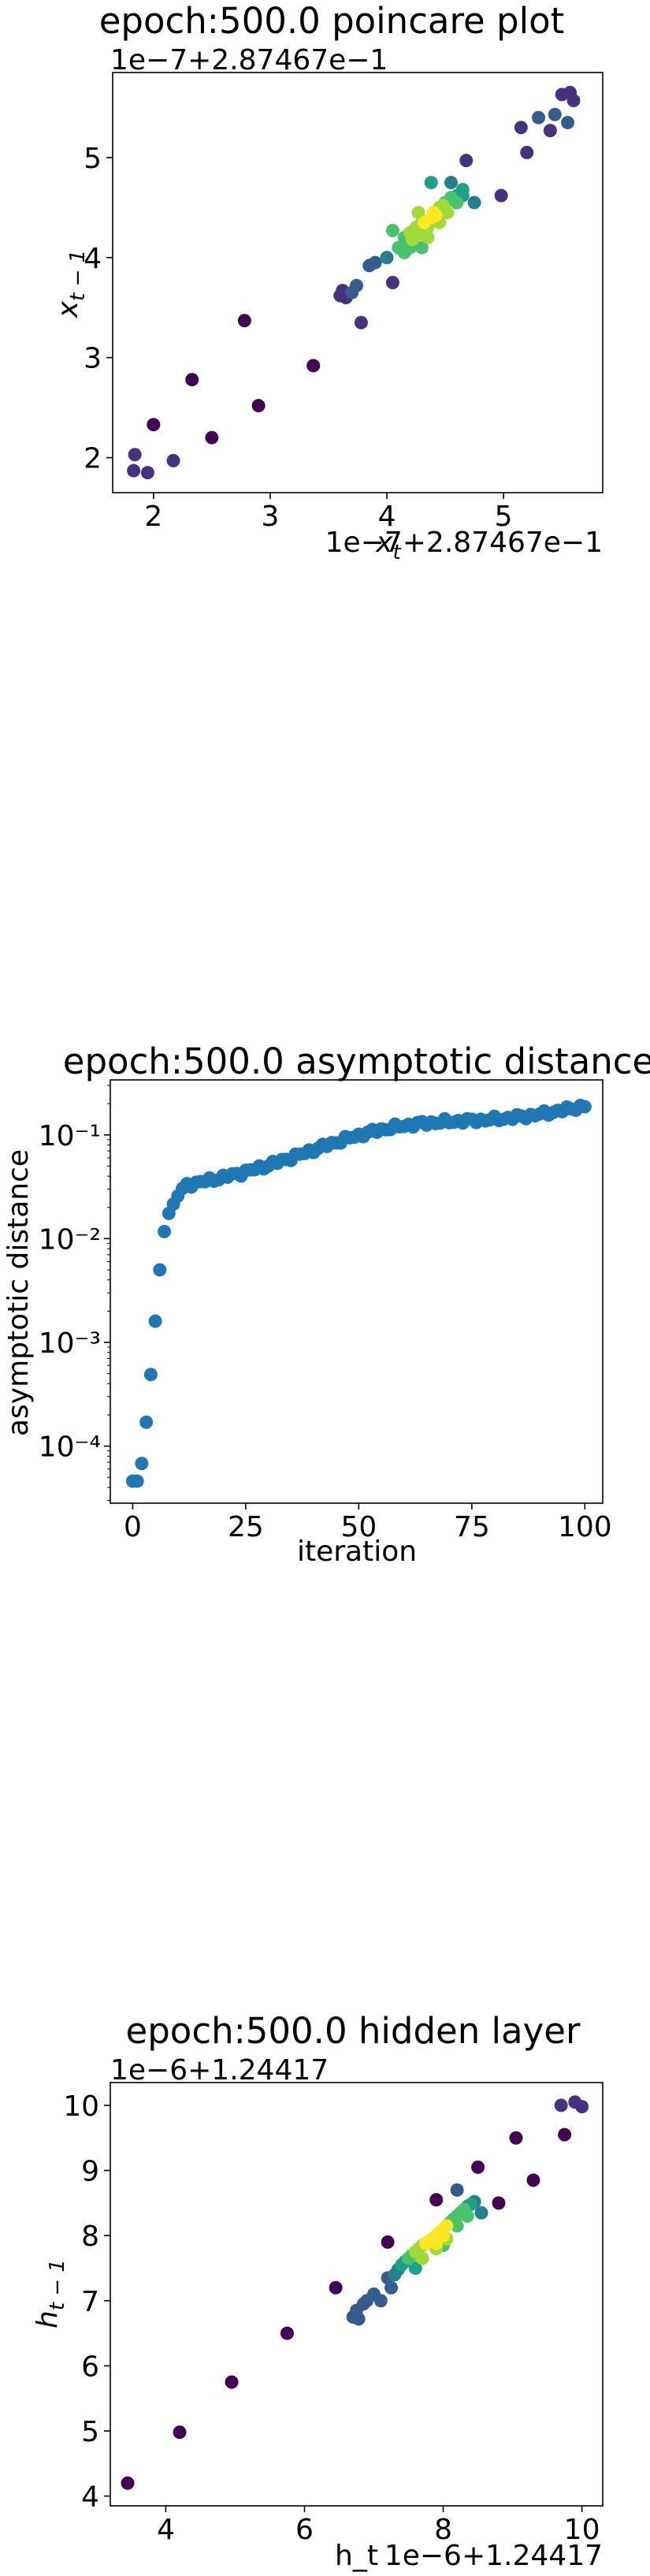 Image resolution: width=650 pixels, height=2576 pixels. I want to click on hidden-ticks: 4 6 8 10 4 5 6 7 8 9 10, so click(331, 2318).